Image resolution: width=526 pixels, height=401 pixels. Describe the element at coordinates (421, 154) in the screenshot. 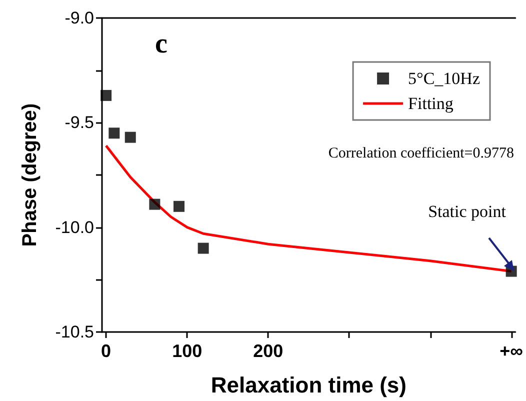

I see `annotation: Correlation coefficient=0.9778` at that location.